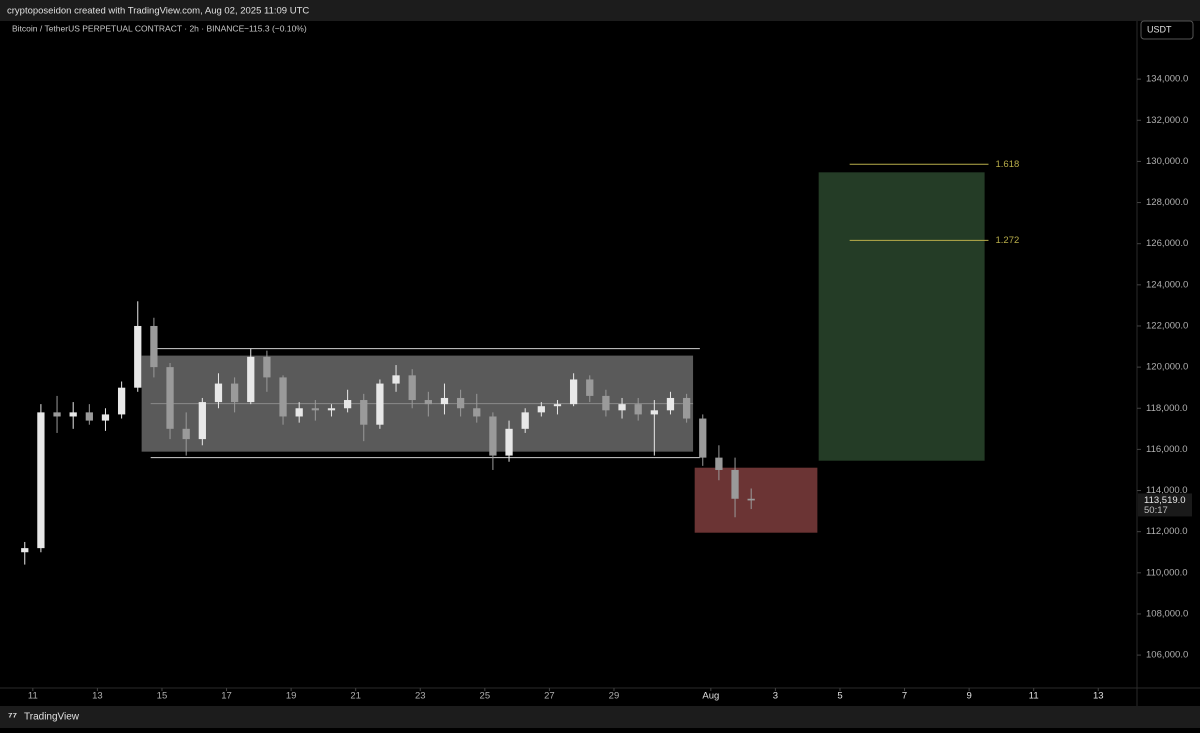  Describe the element at coordinates (1167, 655) in the screenshot. I see `y-tick-label: 106,000.0` at that location.